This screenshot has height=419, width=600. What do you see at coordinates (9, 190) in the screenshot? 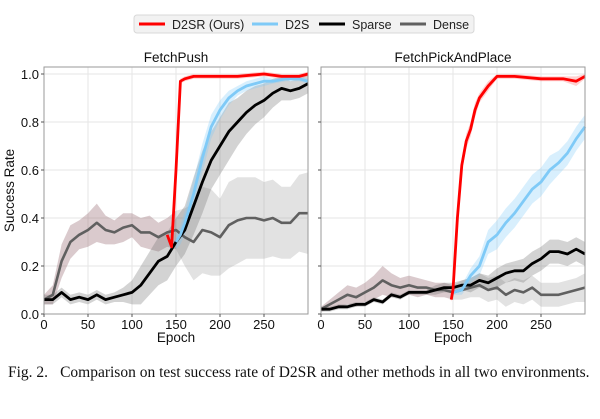
I see `y-axis-label: Success Rate` at bounding box center [9, 190].